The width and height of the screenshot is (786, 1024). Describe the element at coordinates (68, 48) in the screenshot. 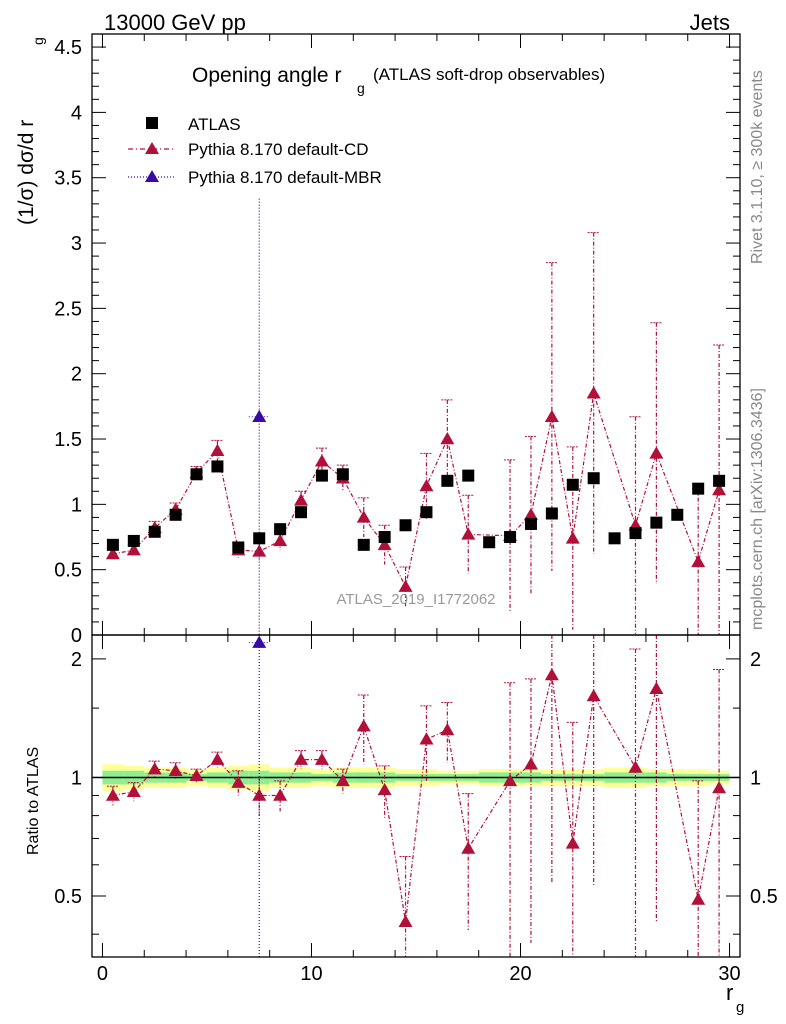

I see `main-y-tick-label: 4.5` at that location.